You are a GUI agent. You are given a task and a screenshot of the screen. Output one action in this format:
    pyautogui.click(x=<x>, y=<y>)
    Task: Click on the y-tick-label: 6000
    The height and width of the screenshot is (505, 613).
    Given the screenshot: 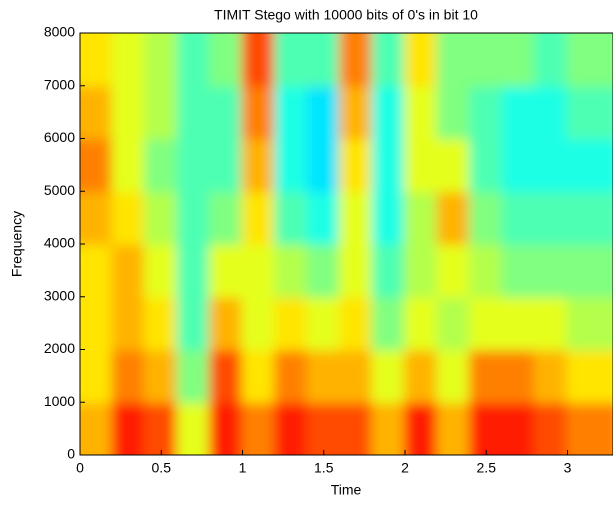 What is the action you would take?
    pyautogui.click(x=59, y=137)
    